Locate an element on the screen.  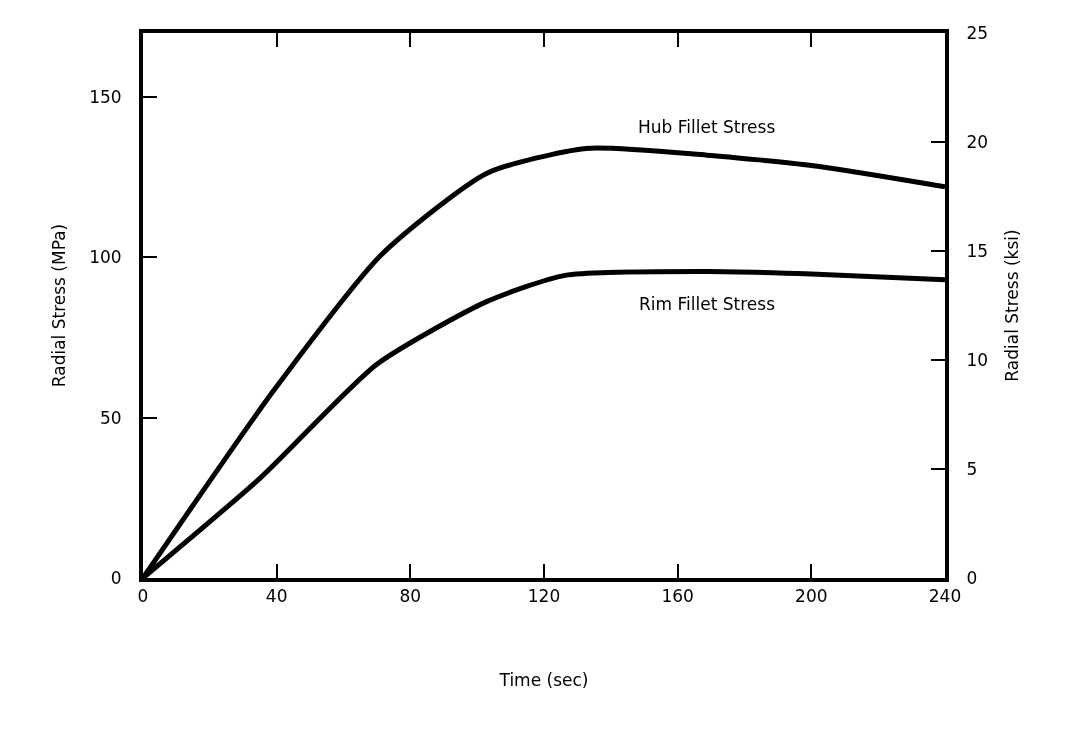
y2-tick-label: 20 is located at coordinates (977, 141).